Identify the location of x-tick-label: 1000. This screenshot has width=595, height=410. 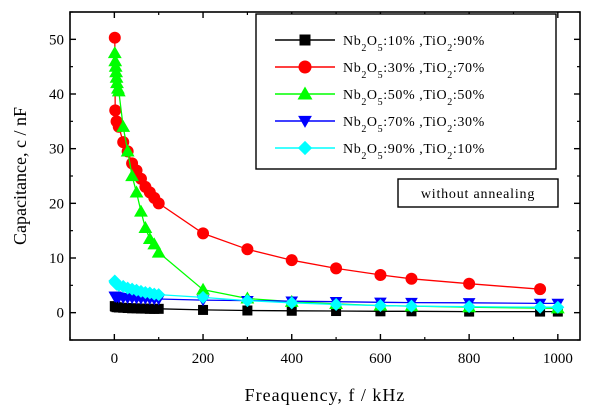
(558, 359).